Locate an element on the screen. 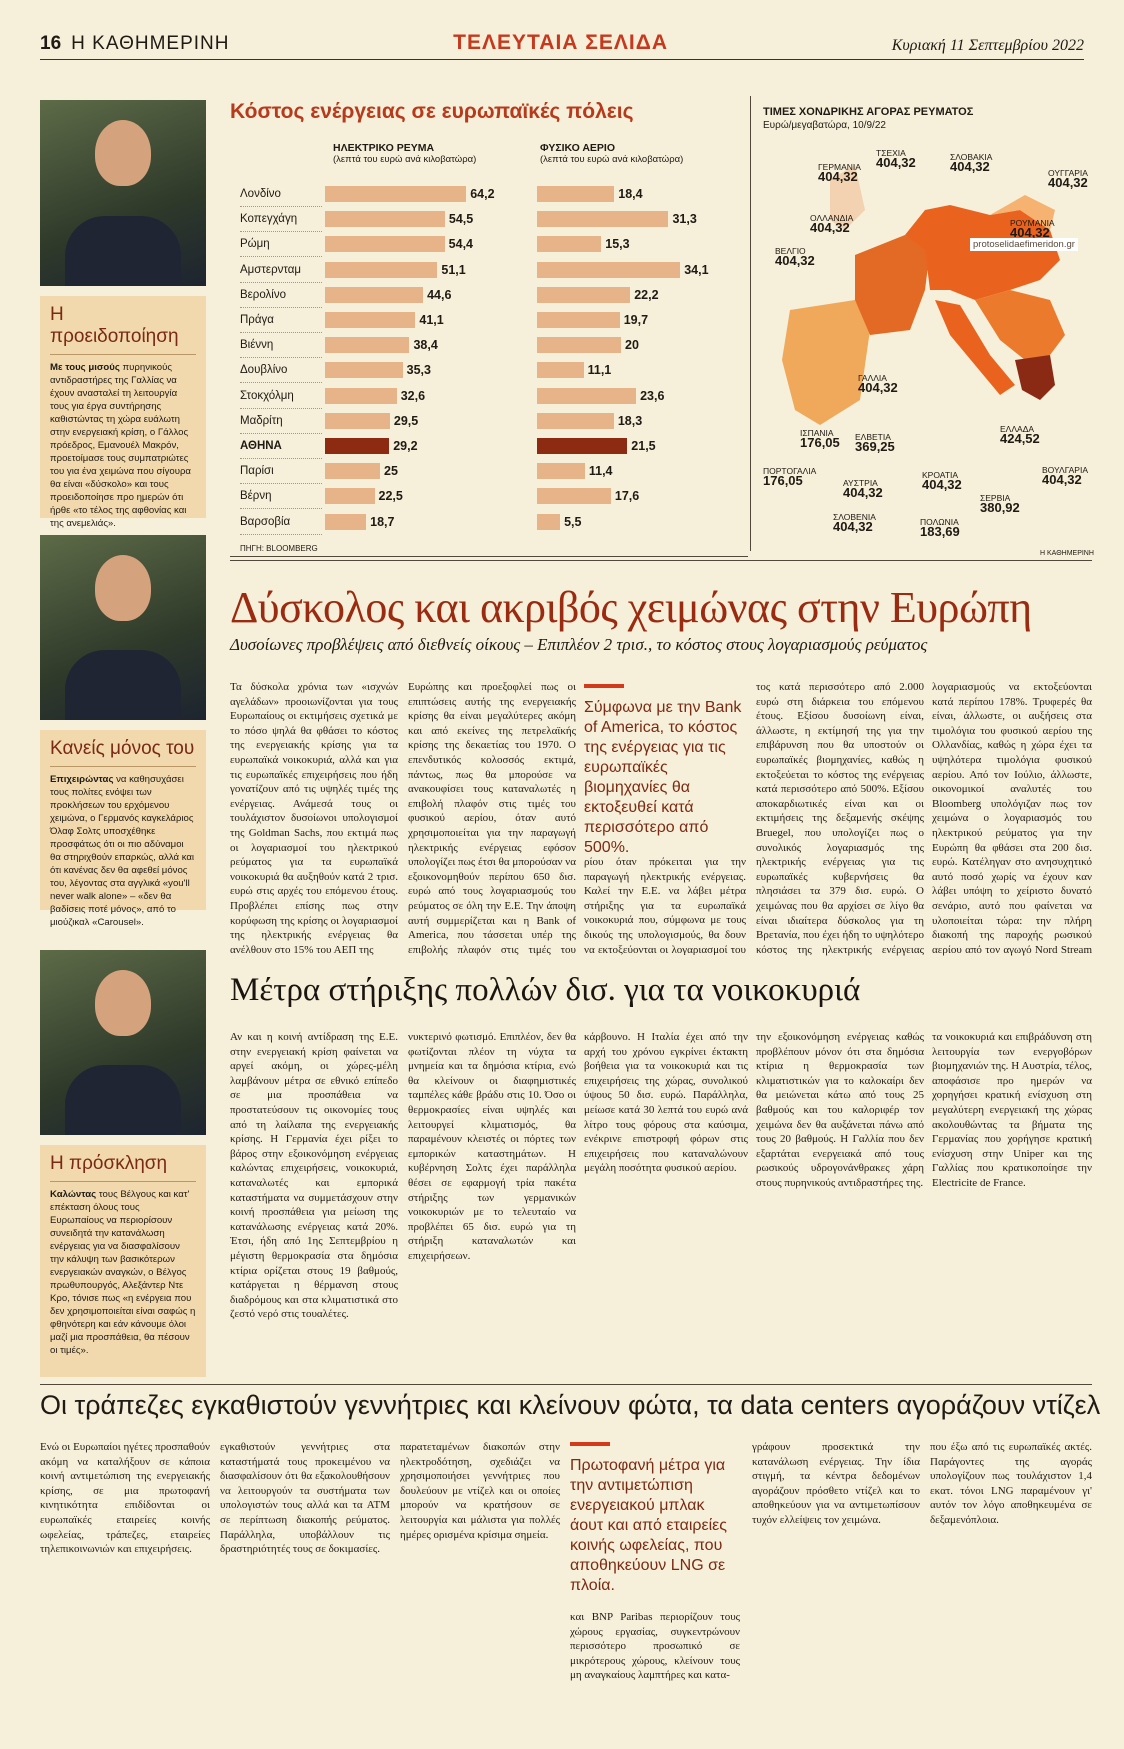 The image size is (1124, 1749). article3-rule is located at coordinates (566, 1384).